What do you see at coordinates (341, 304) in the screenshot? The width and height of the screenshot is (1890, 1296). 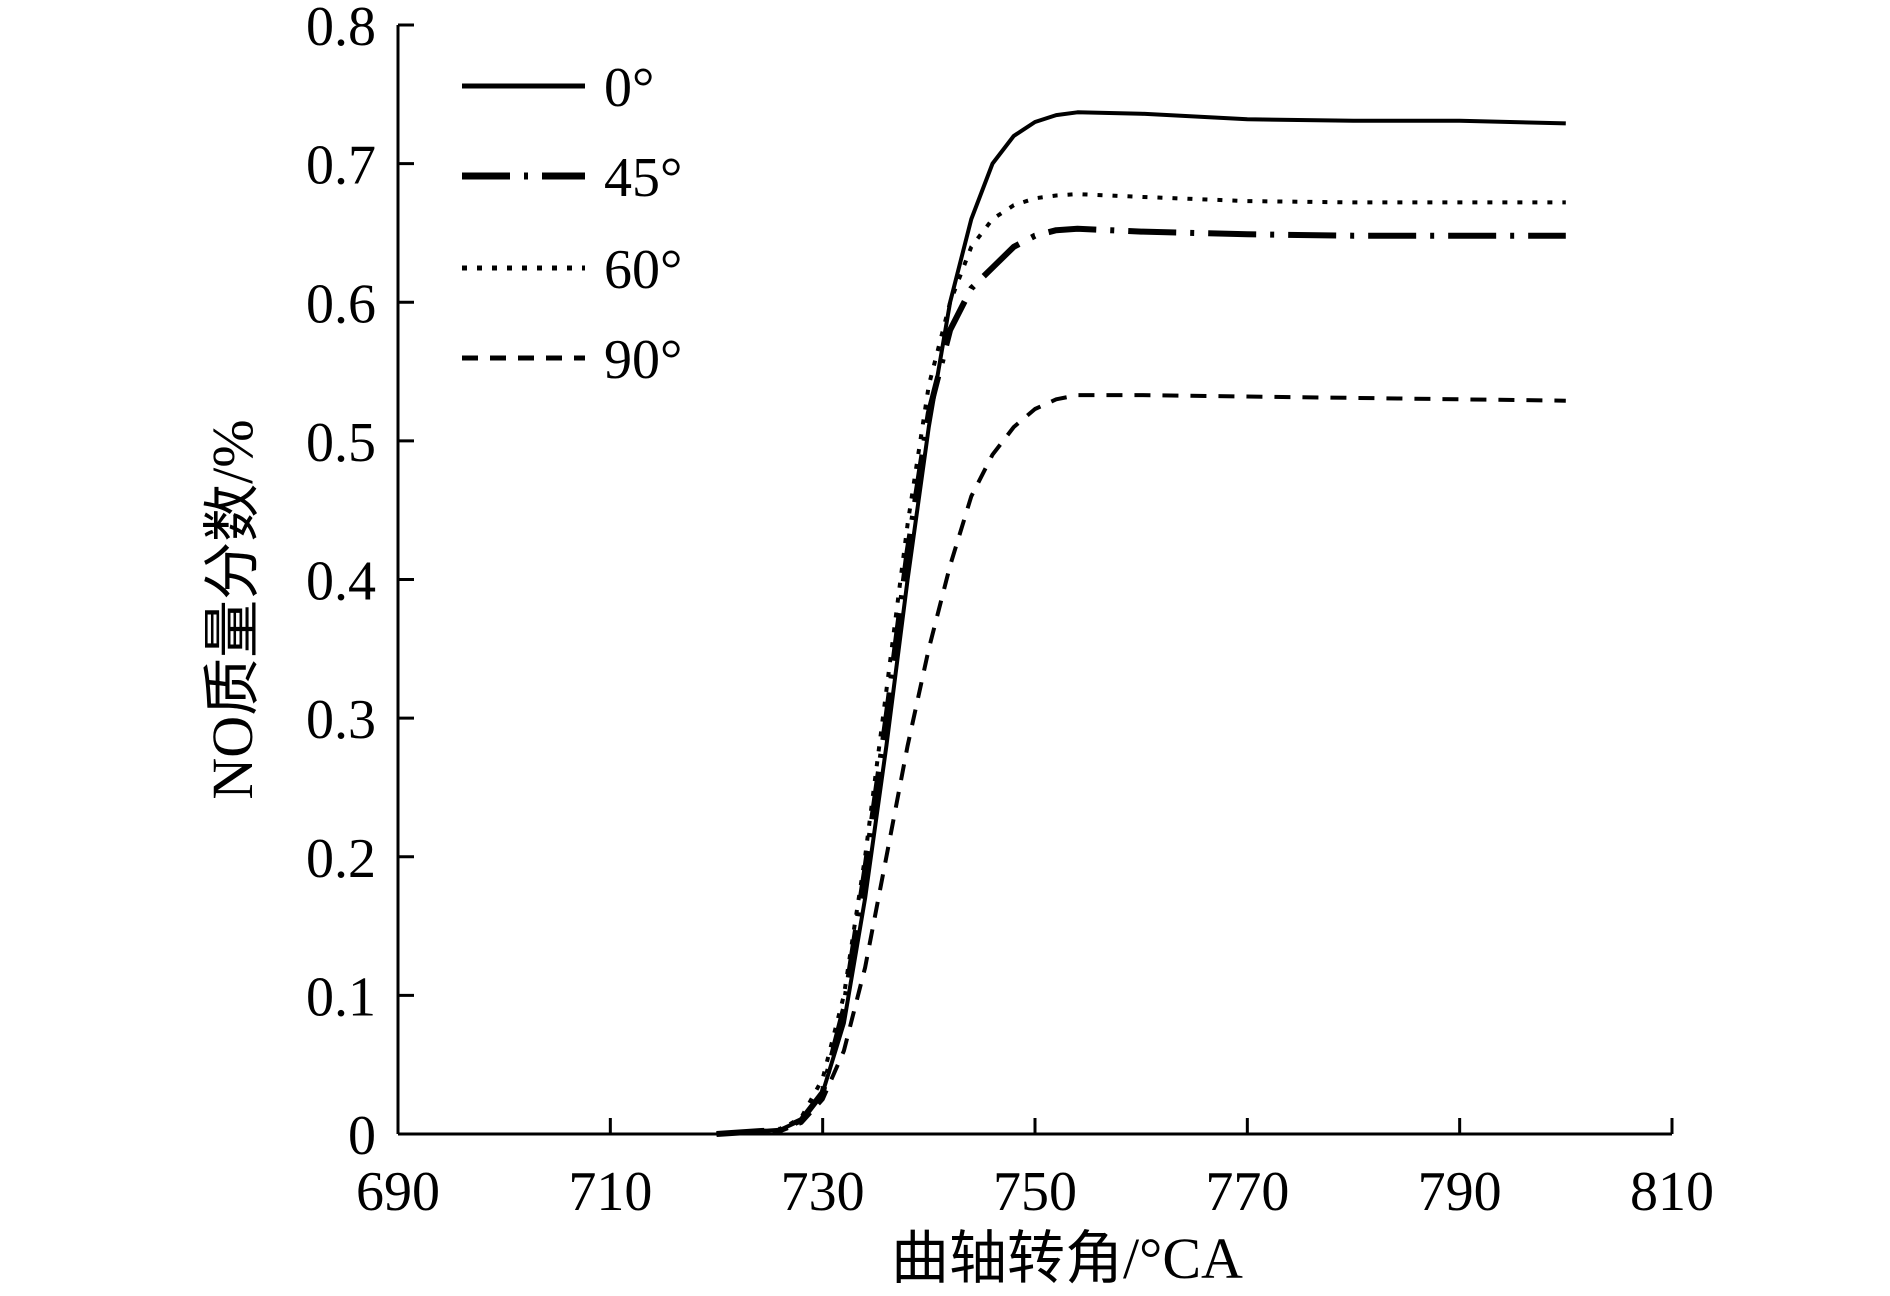 I see `y-tick-label: 0.6` at bounding box center [341, 304].